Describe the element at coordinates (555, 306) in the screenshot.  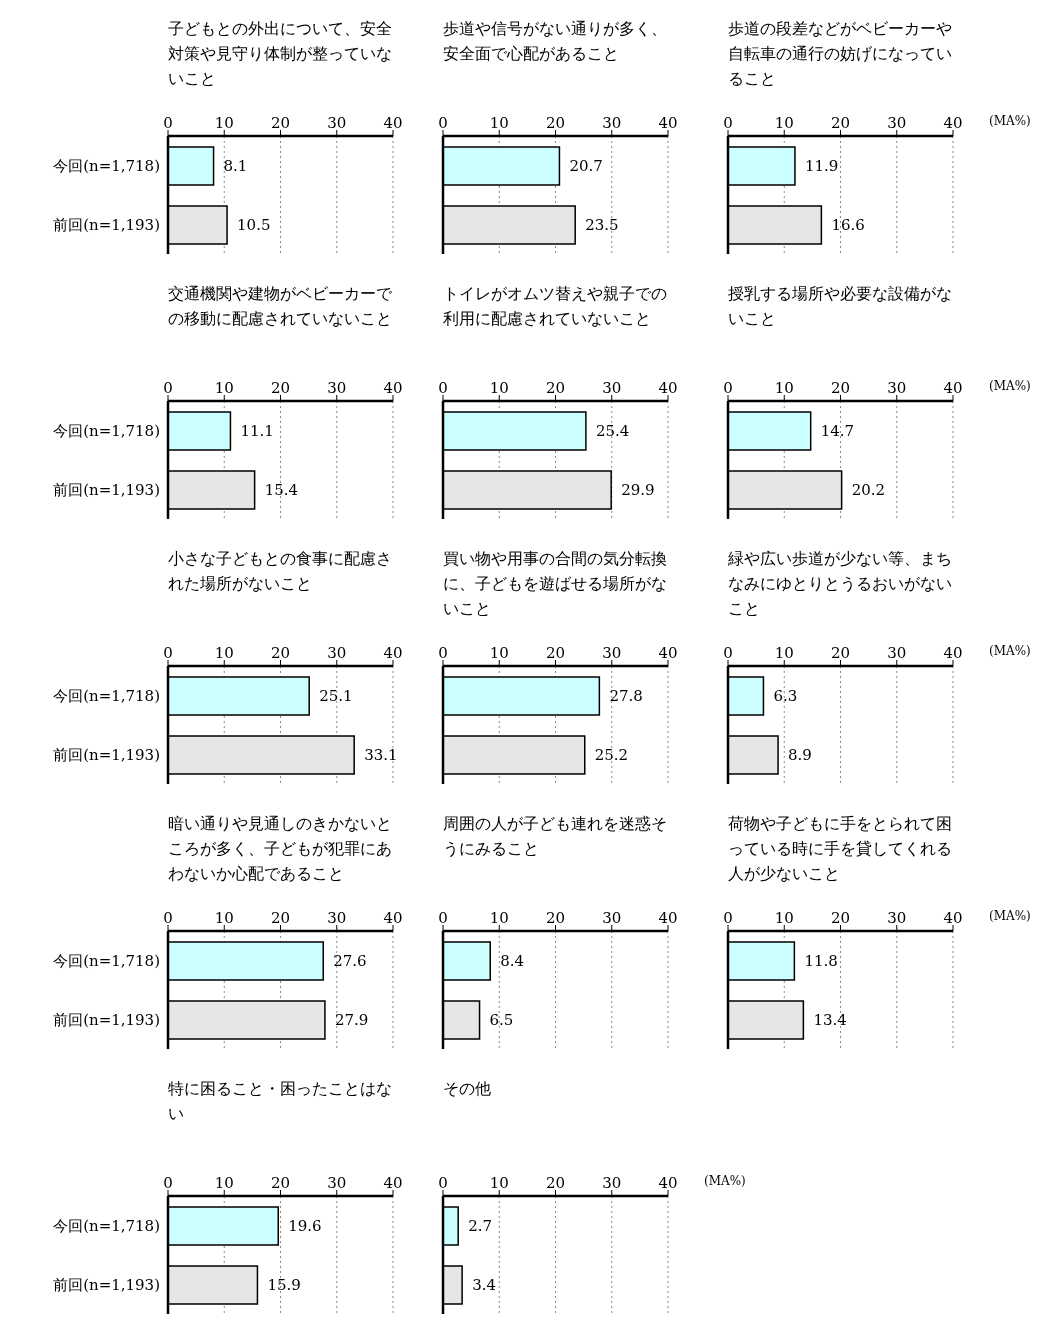
I see `chart-title: トイレがオムツ替えや親子での利用に配慮されていないこと` at that location.